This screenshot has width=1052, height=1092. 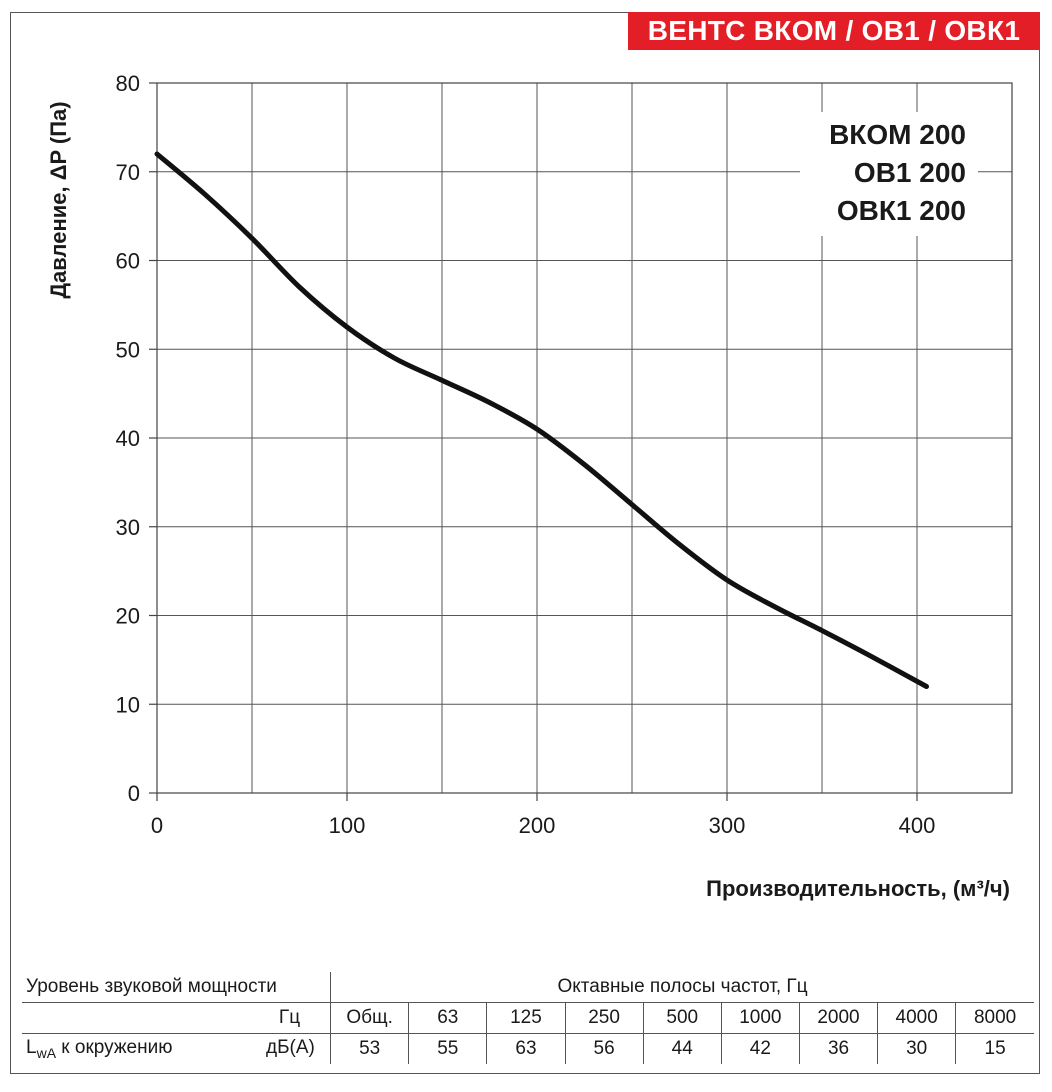 What do you see at coordinates (604, 1018) in the screenshot?
I see `band-header: 250` at bounding box center [604, 1018].